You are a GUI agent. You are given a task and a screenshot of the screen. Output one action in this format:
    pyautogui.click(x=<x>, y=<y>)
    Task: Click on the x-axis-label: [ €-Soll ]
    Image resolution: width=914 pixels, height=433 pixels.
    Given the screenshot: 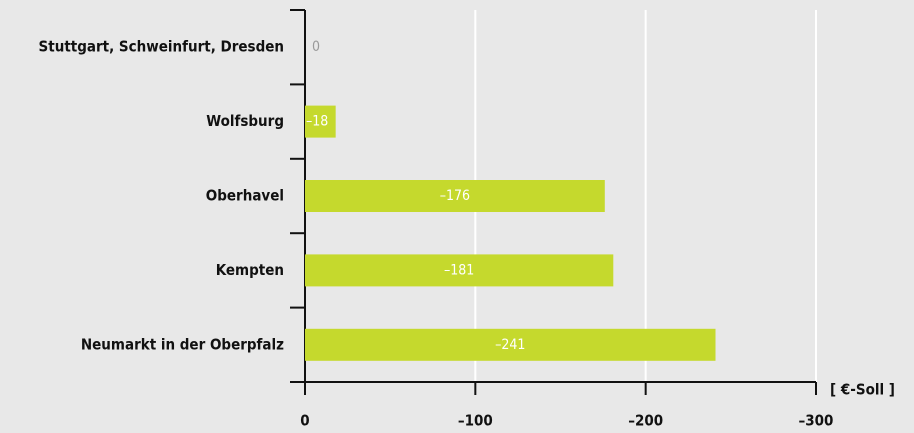 What is the action you would take?
    pyautogui.click(x=862, y=390)
    